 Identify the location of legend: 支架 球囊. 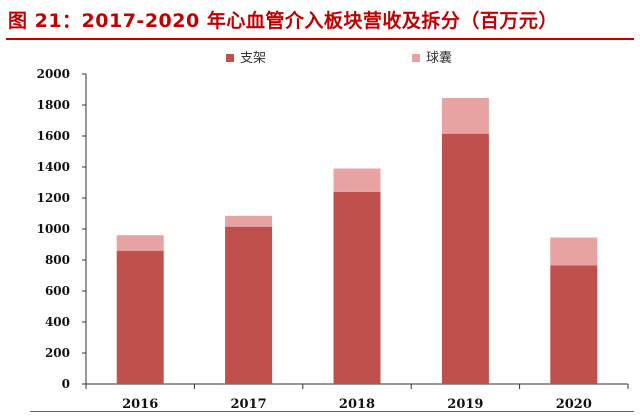
(339, 58).